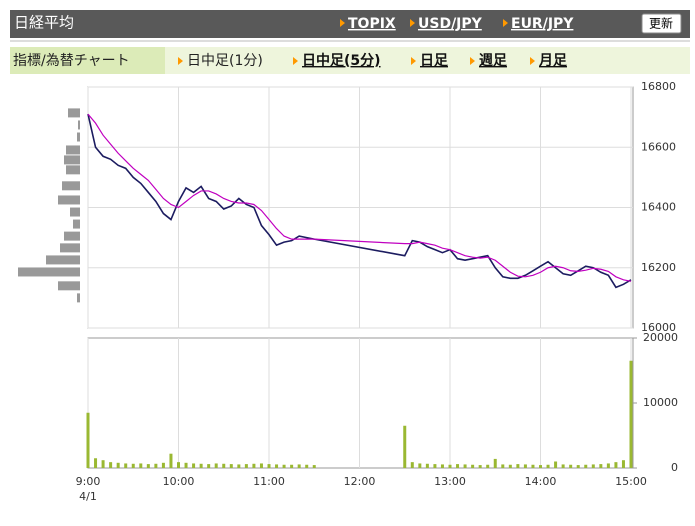 This screenshot has width=695, height=526. What do you see at coordinates (658, 207) in the screenshot?
I see `y-tick-label: 16400` at bounding box center [658, 207].